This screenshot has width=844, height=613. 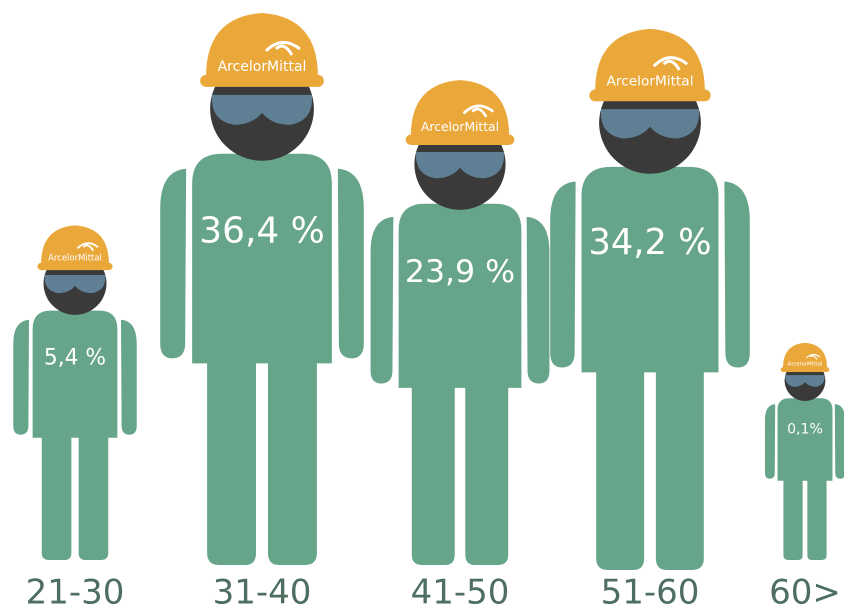 I want to click on worker-figure: ArcelorMittal 5,4 %, so click(x=75, y=392).